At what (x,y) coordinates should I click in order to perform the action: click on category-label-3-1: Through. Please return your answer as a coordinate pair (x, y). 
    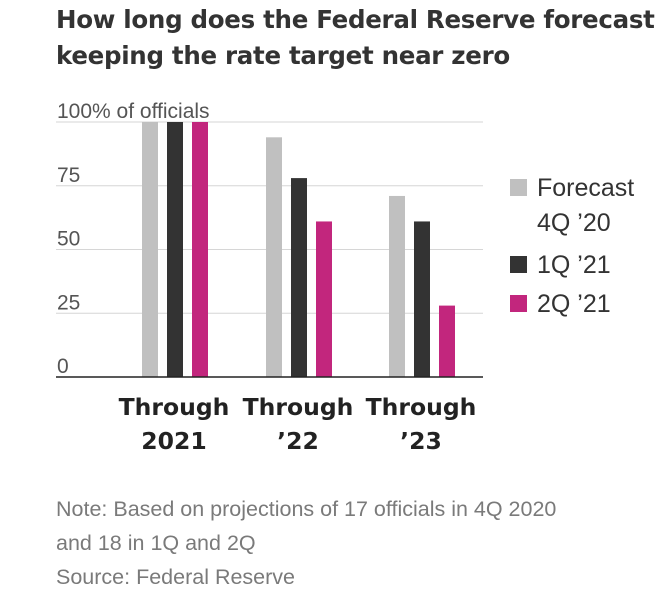
    Looking at the image, I should click on (421, 407).